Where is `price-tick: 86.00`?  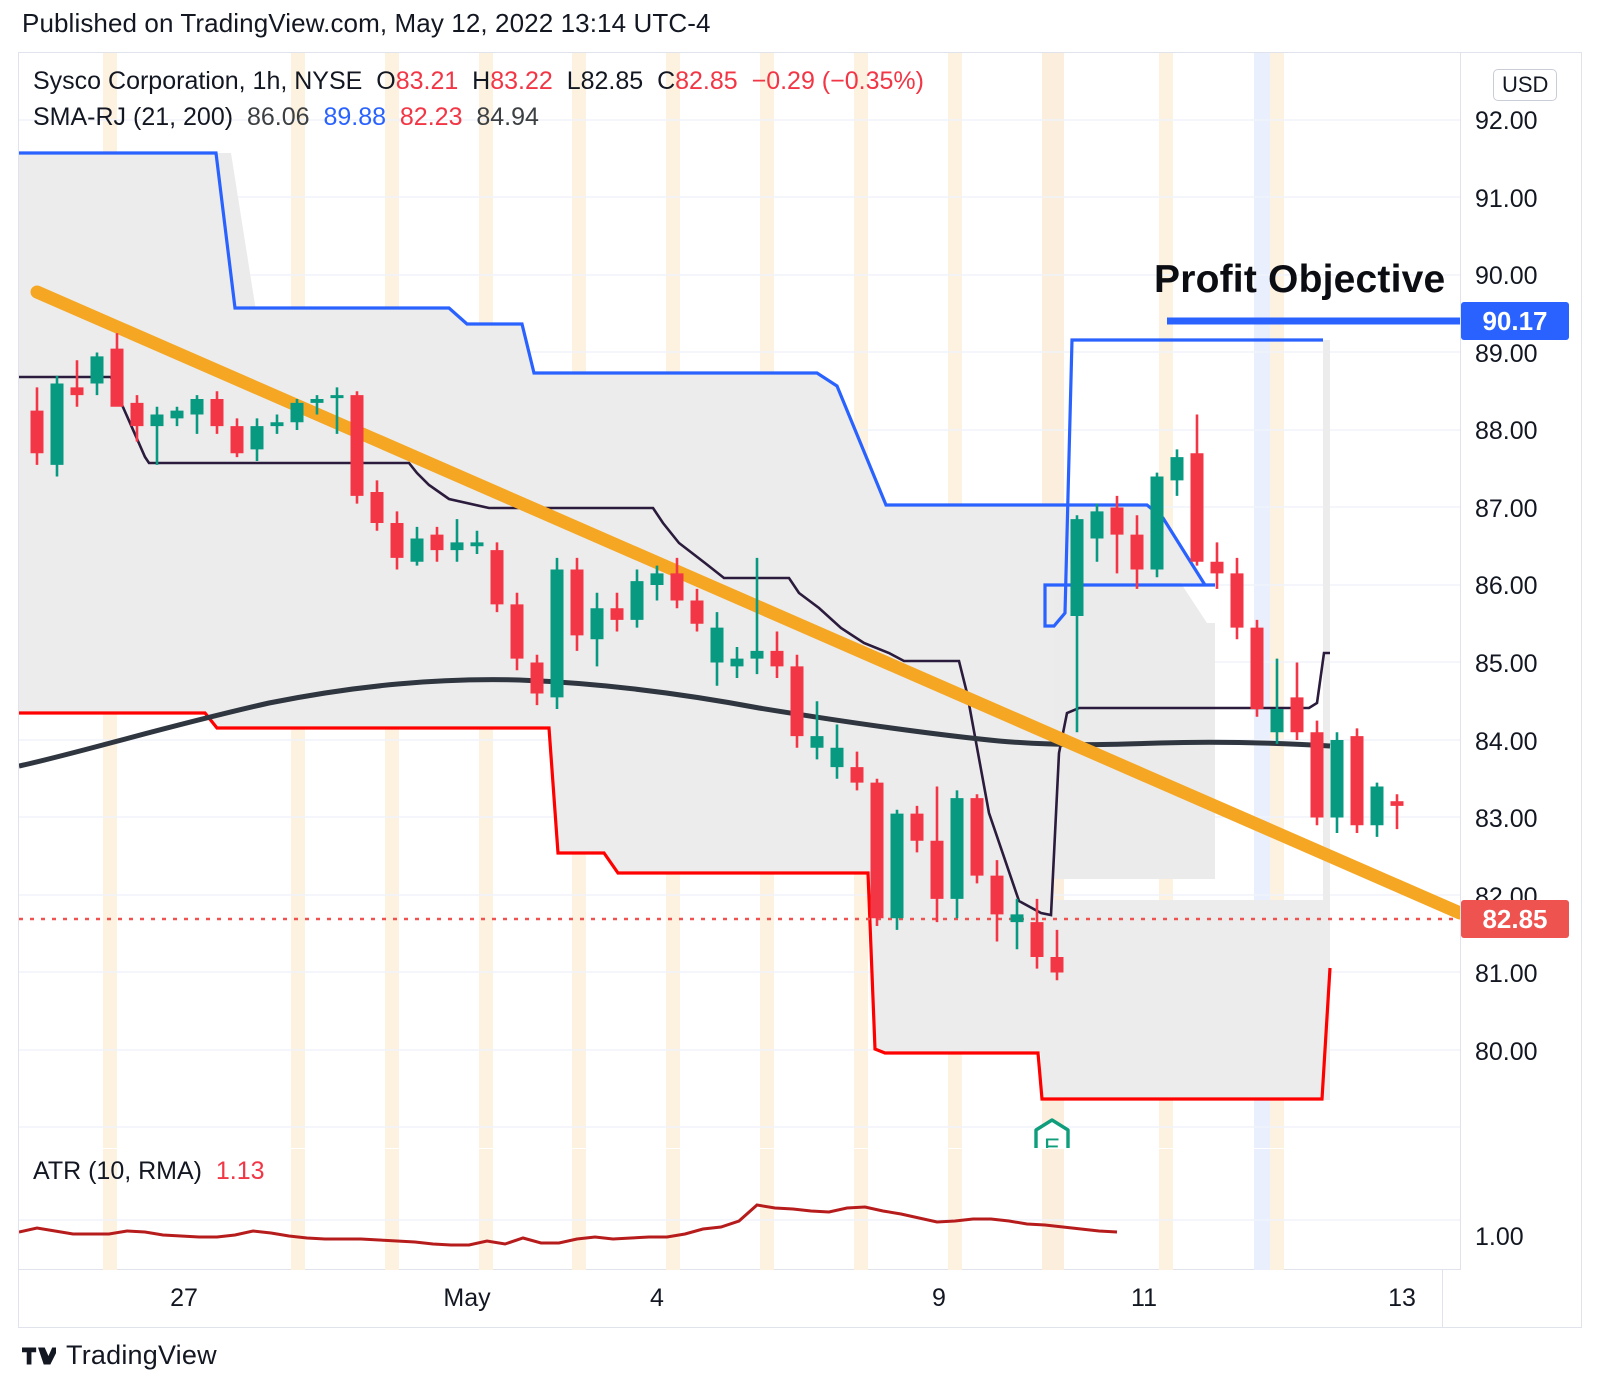 price-tick: 86.00 is located at coordinates (1506, 586).